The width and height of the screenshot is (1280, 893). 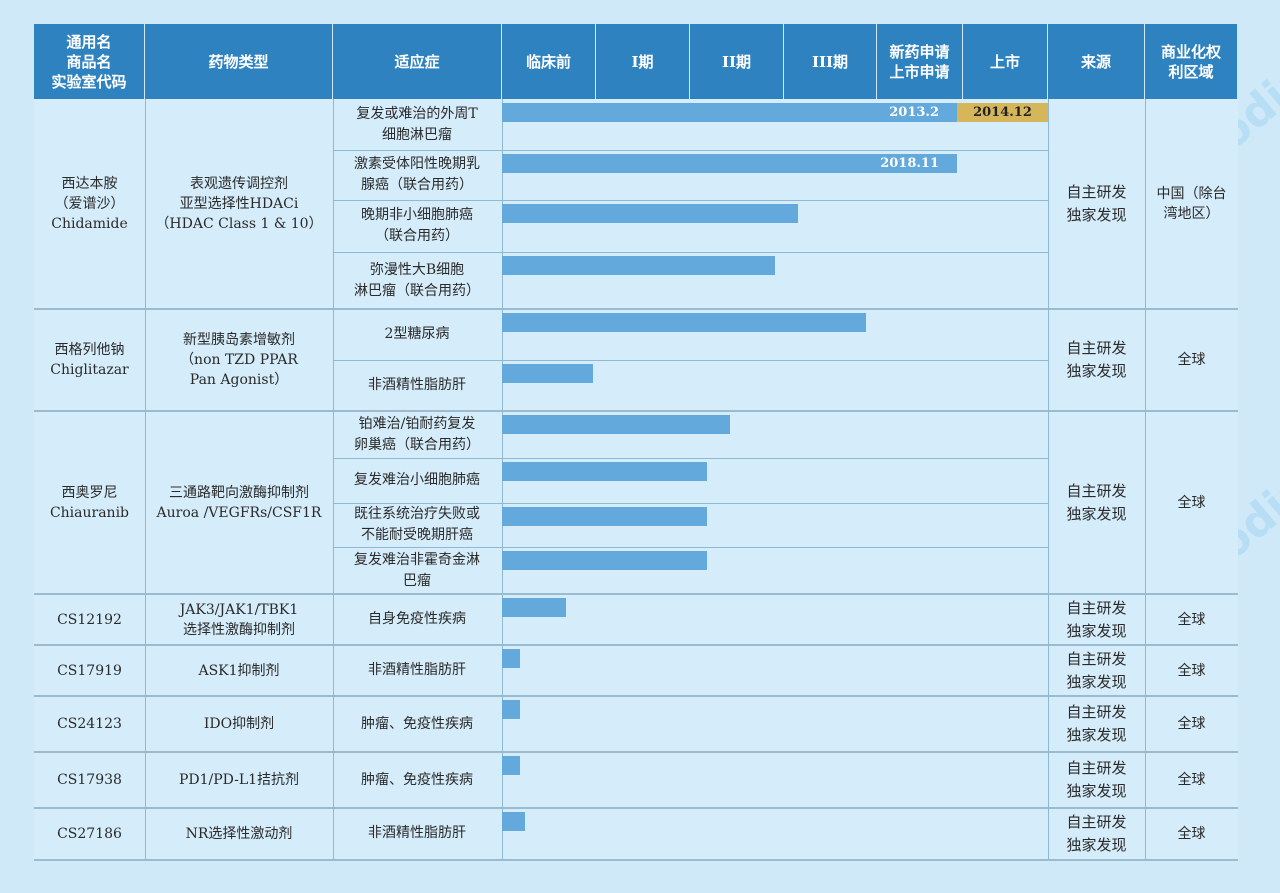 I want to click on drug-name-cell: 西奥罗尼 Chiauranib, so click(x=89, y=502).